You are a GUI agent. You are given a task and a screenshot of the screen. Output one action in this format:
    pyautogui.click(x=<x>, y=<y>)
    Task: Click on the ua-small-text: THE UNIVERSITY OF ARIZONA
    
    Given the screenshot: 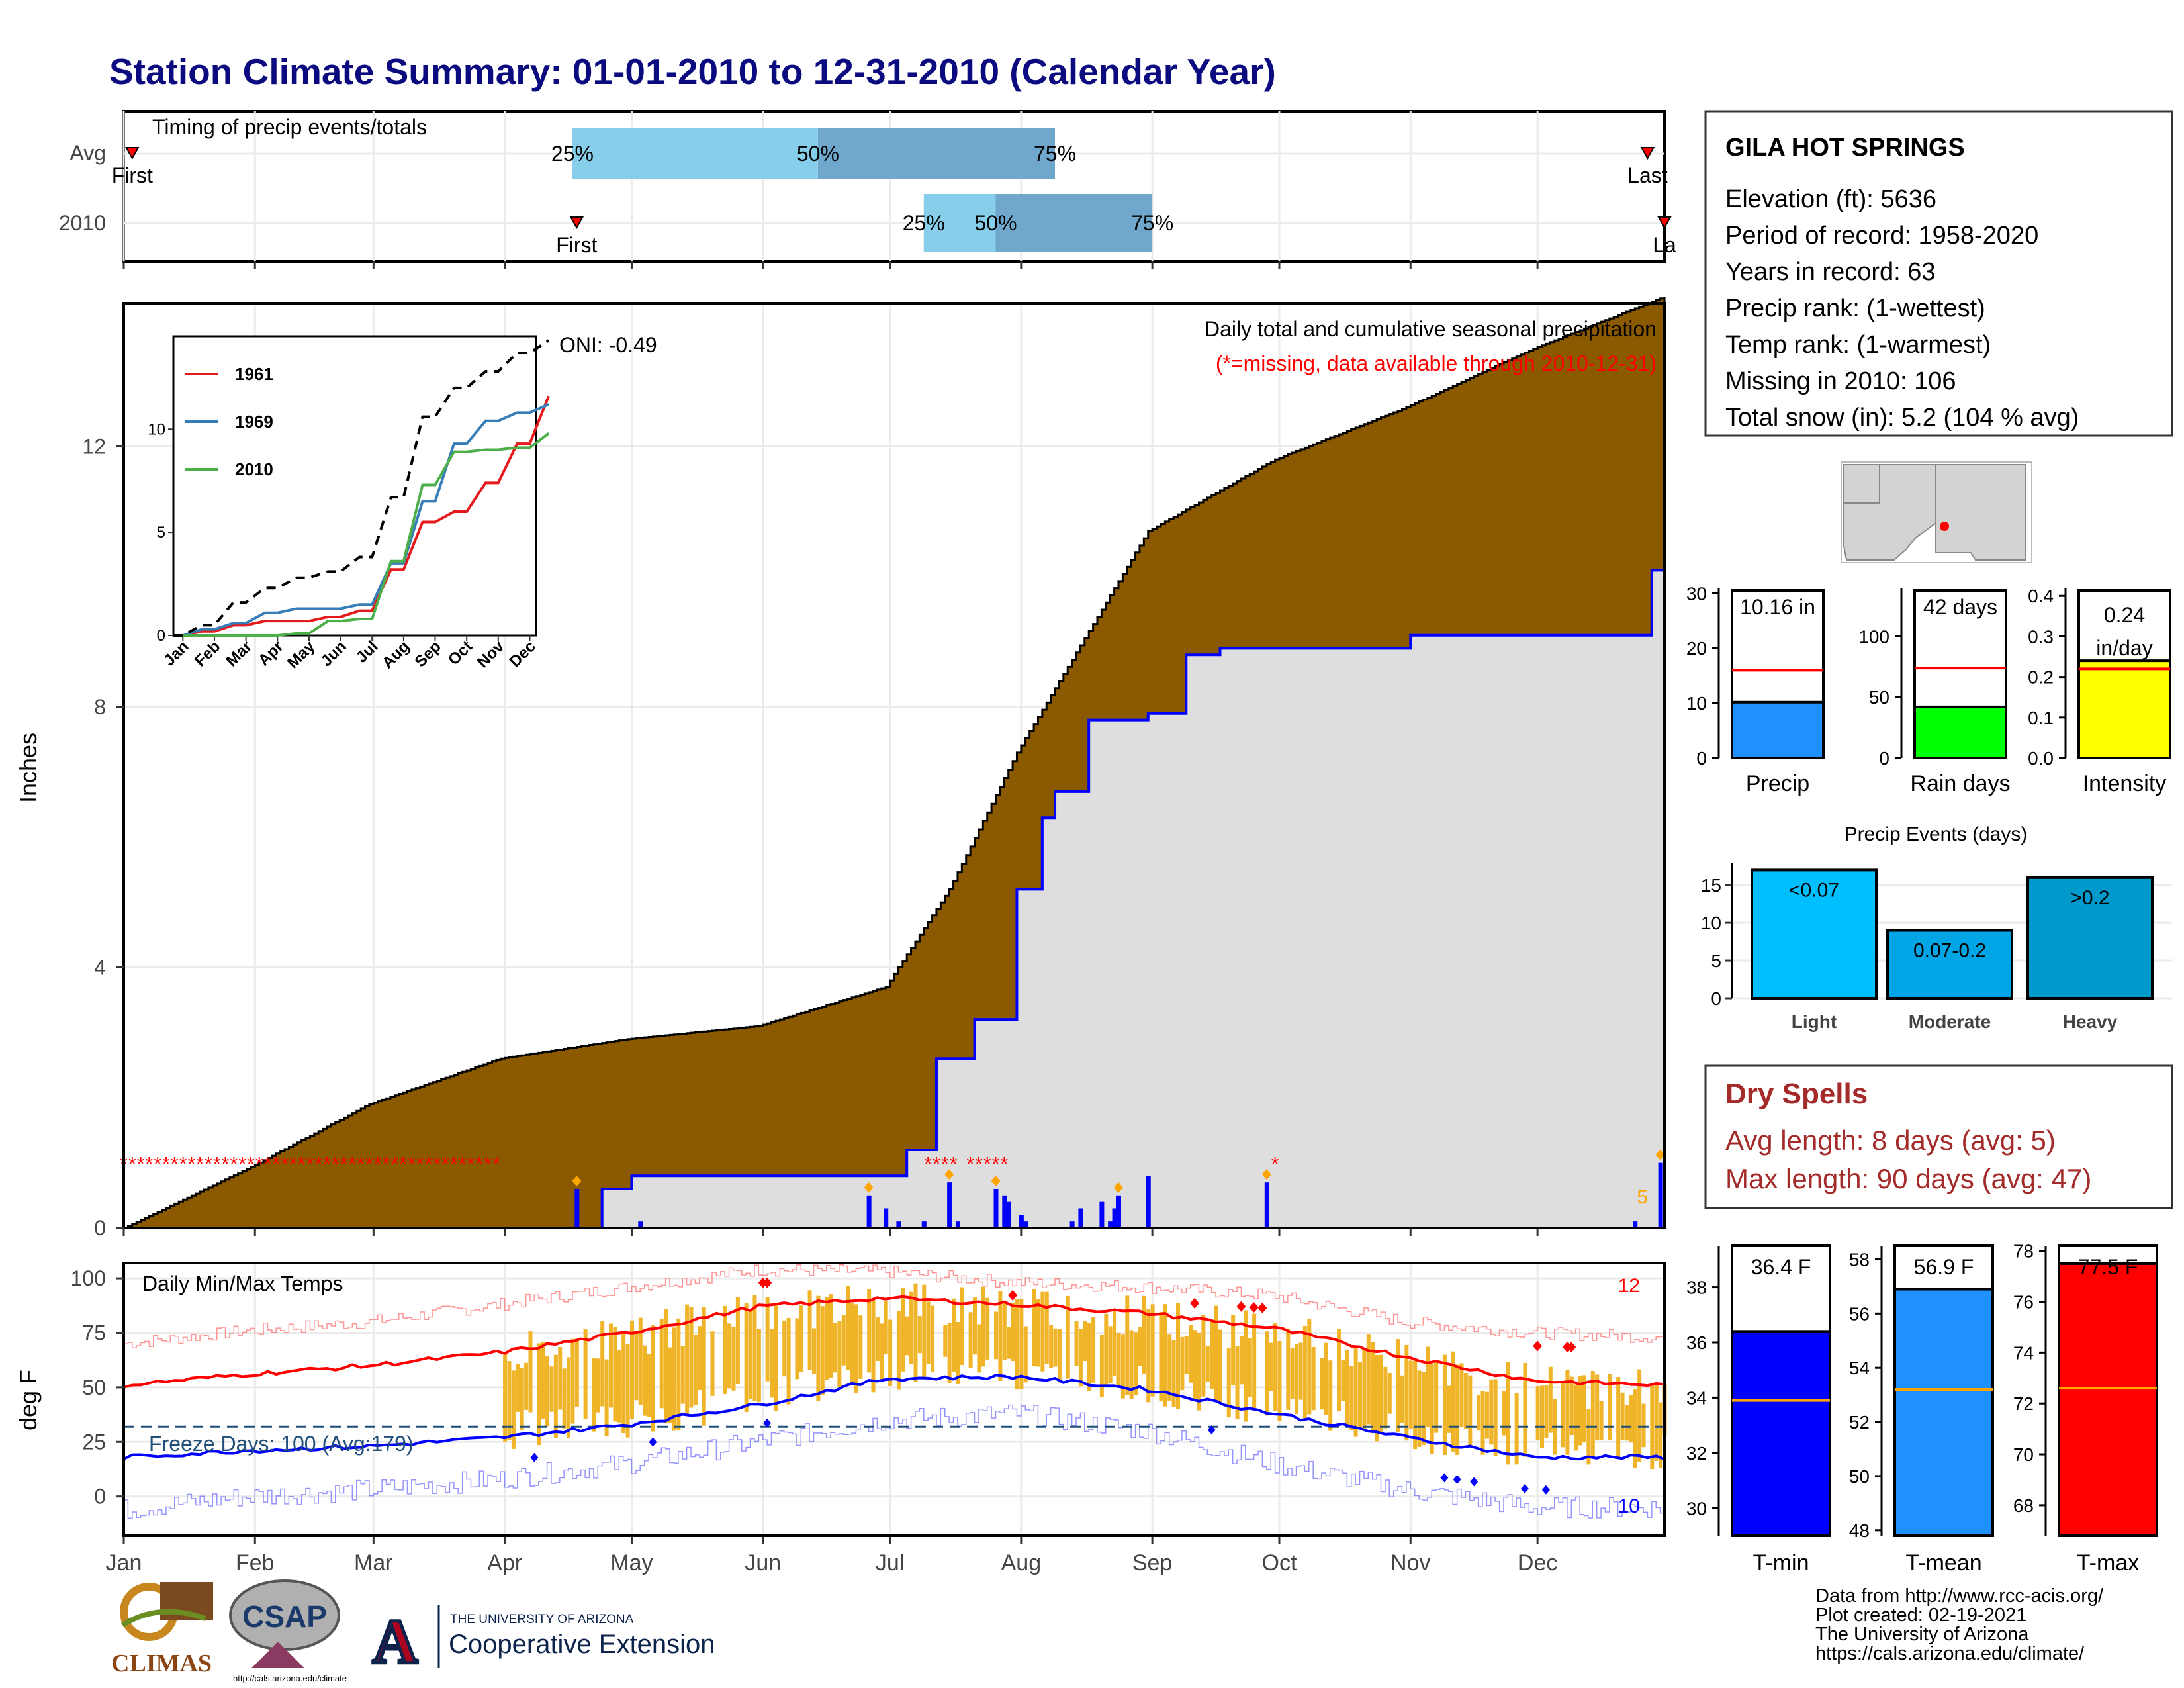 What is the action you would take?
    pyautogui.click(x=542, y=1619)
    